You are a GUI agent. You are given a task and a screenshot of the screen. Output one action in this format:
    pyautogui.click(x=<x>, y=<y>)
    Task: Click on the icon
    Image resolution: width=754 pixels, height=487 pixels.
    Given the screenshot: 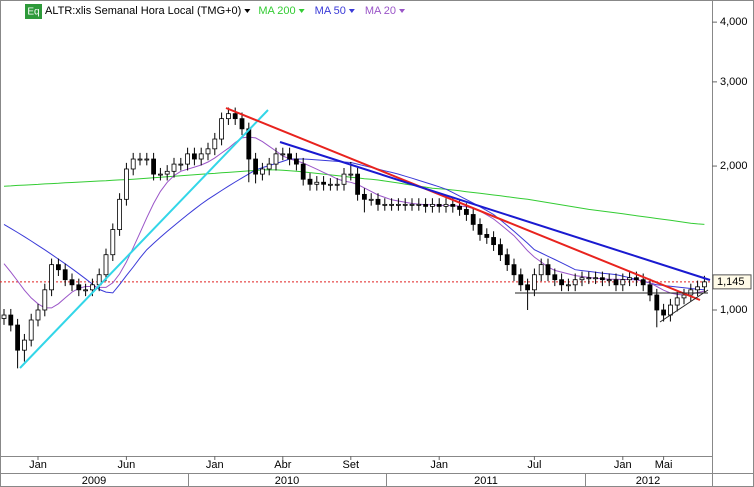 What is the action you would take?
    pyautogui.click(x=33, y=11)
    